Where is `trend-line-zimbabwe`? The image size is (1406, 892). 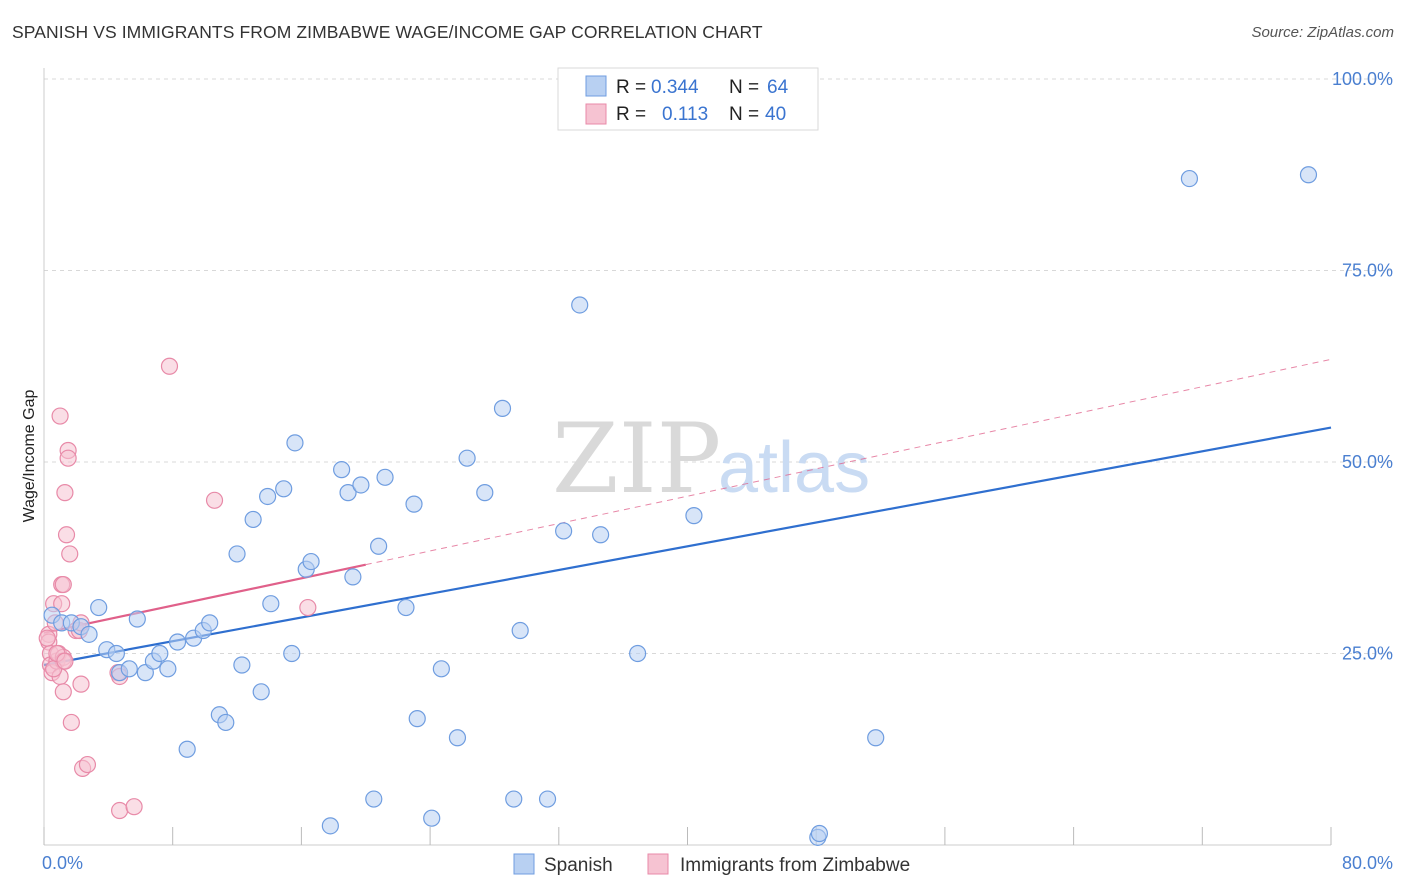 trend-line-zimbabwe is located at coordinates (204, 598).